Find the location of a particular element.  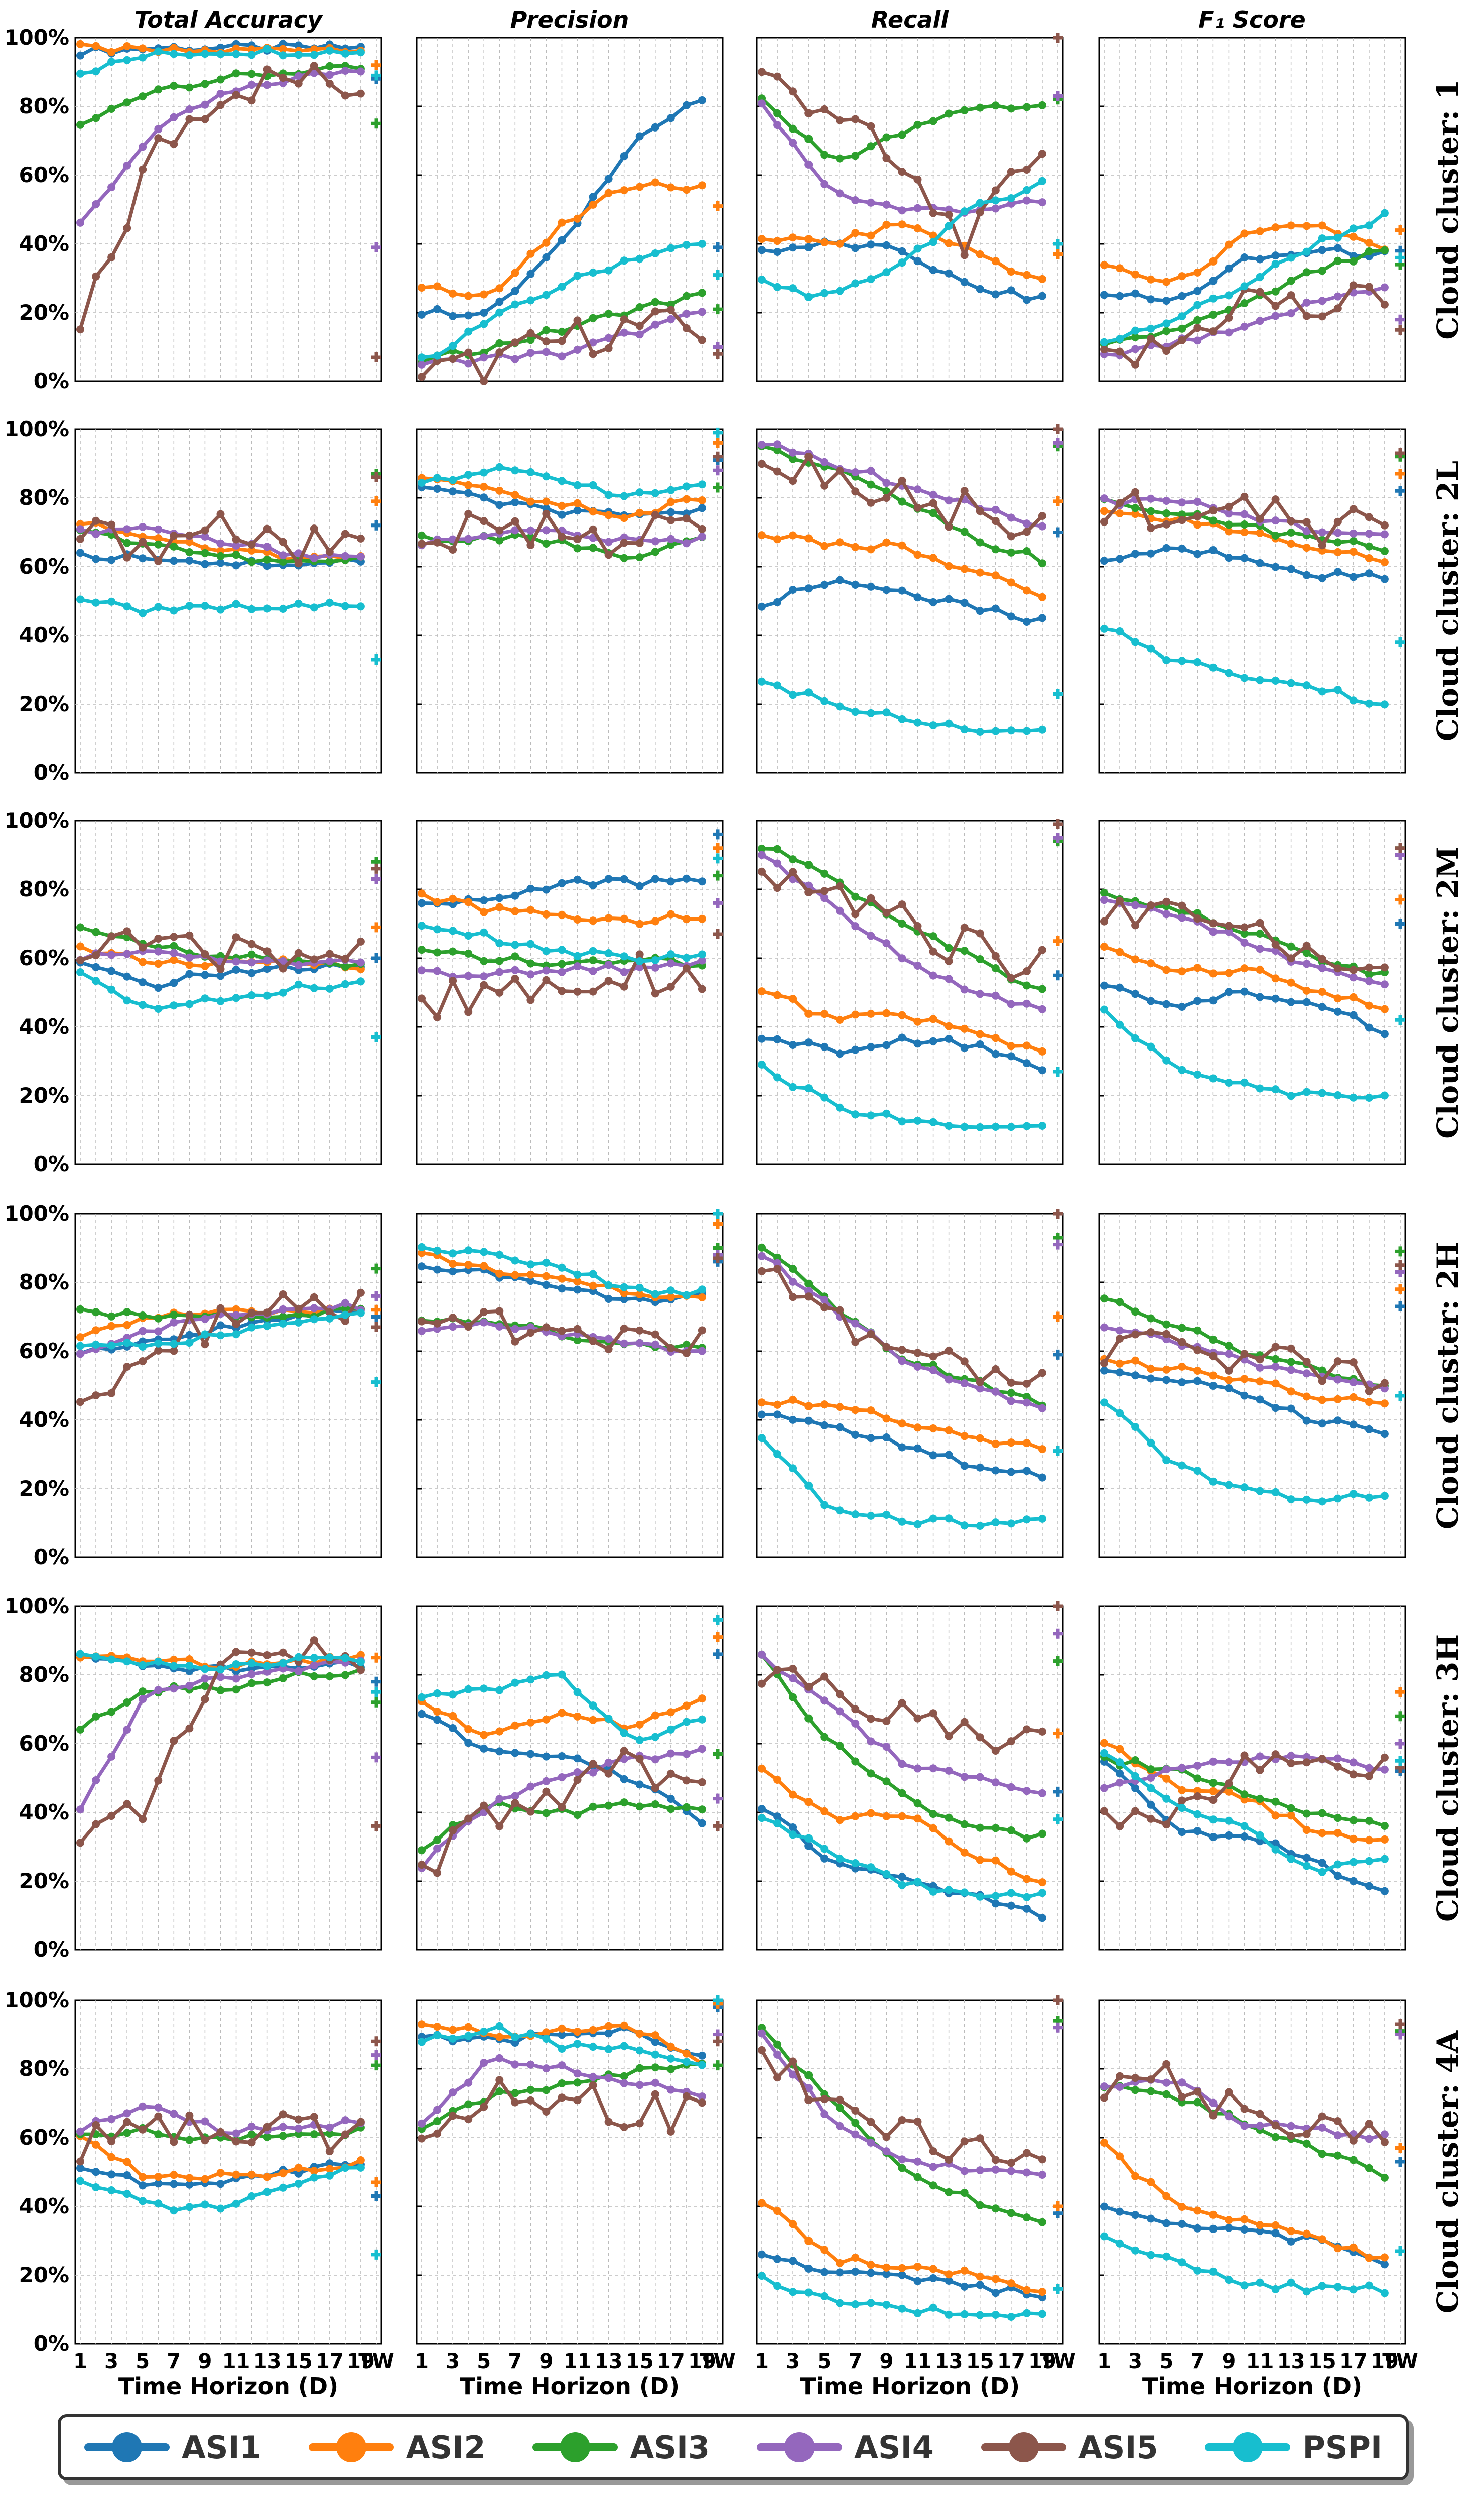

y-tick-label: 40% is located at coordinates (44, 1812).